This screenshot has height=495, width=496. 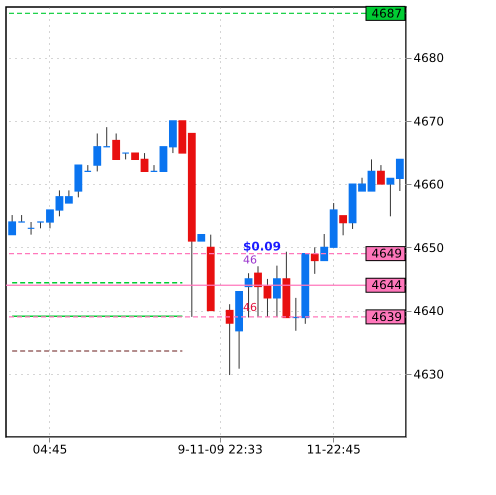 What do you see at coordinates (262, 247) in the screenshot?
I see `annotation: $0.09` at bounding box center [262, 247].